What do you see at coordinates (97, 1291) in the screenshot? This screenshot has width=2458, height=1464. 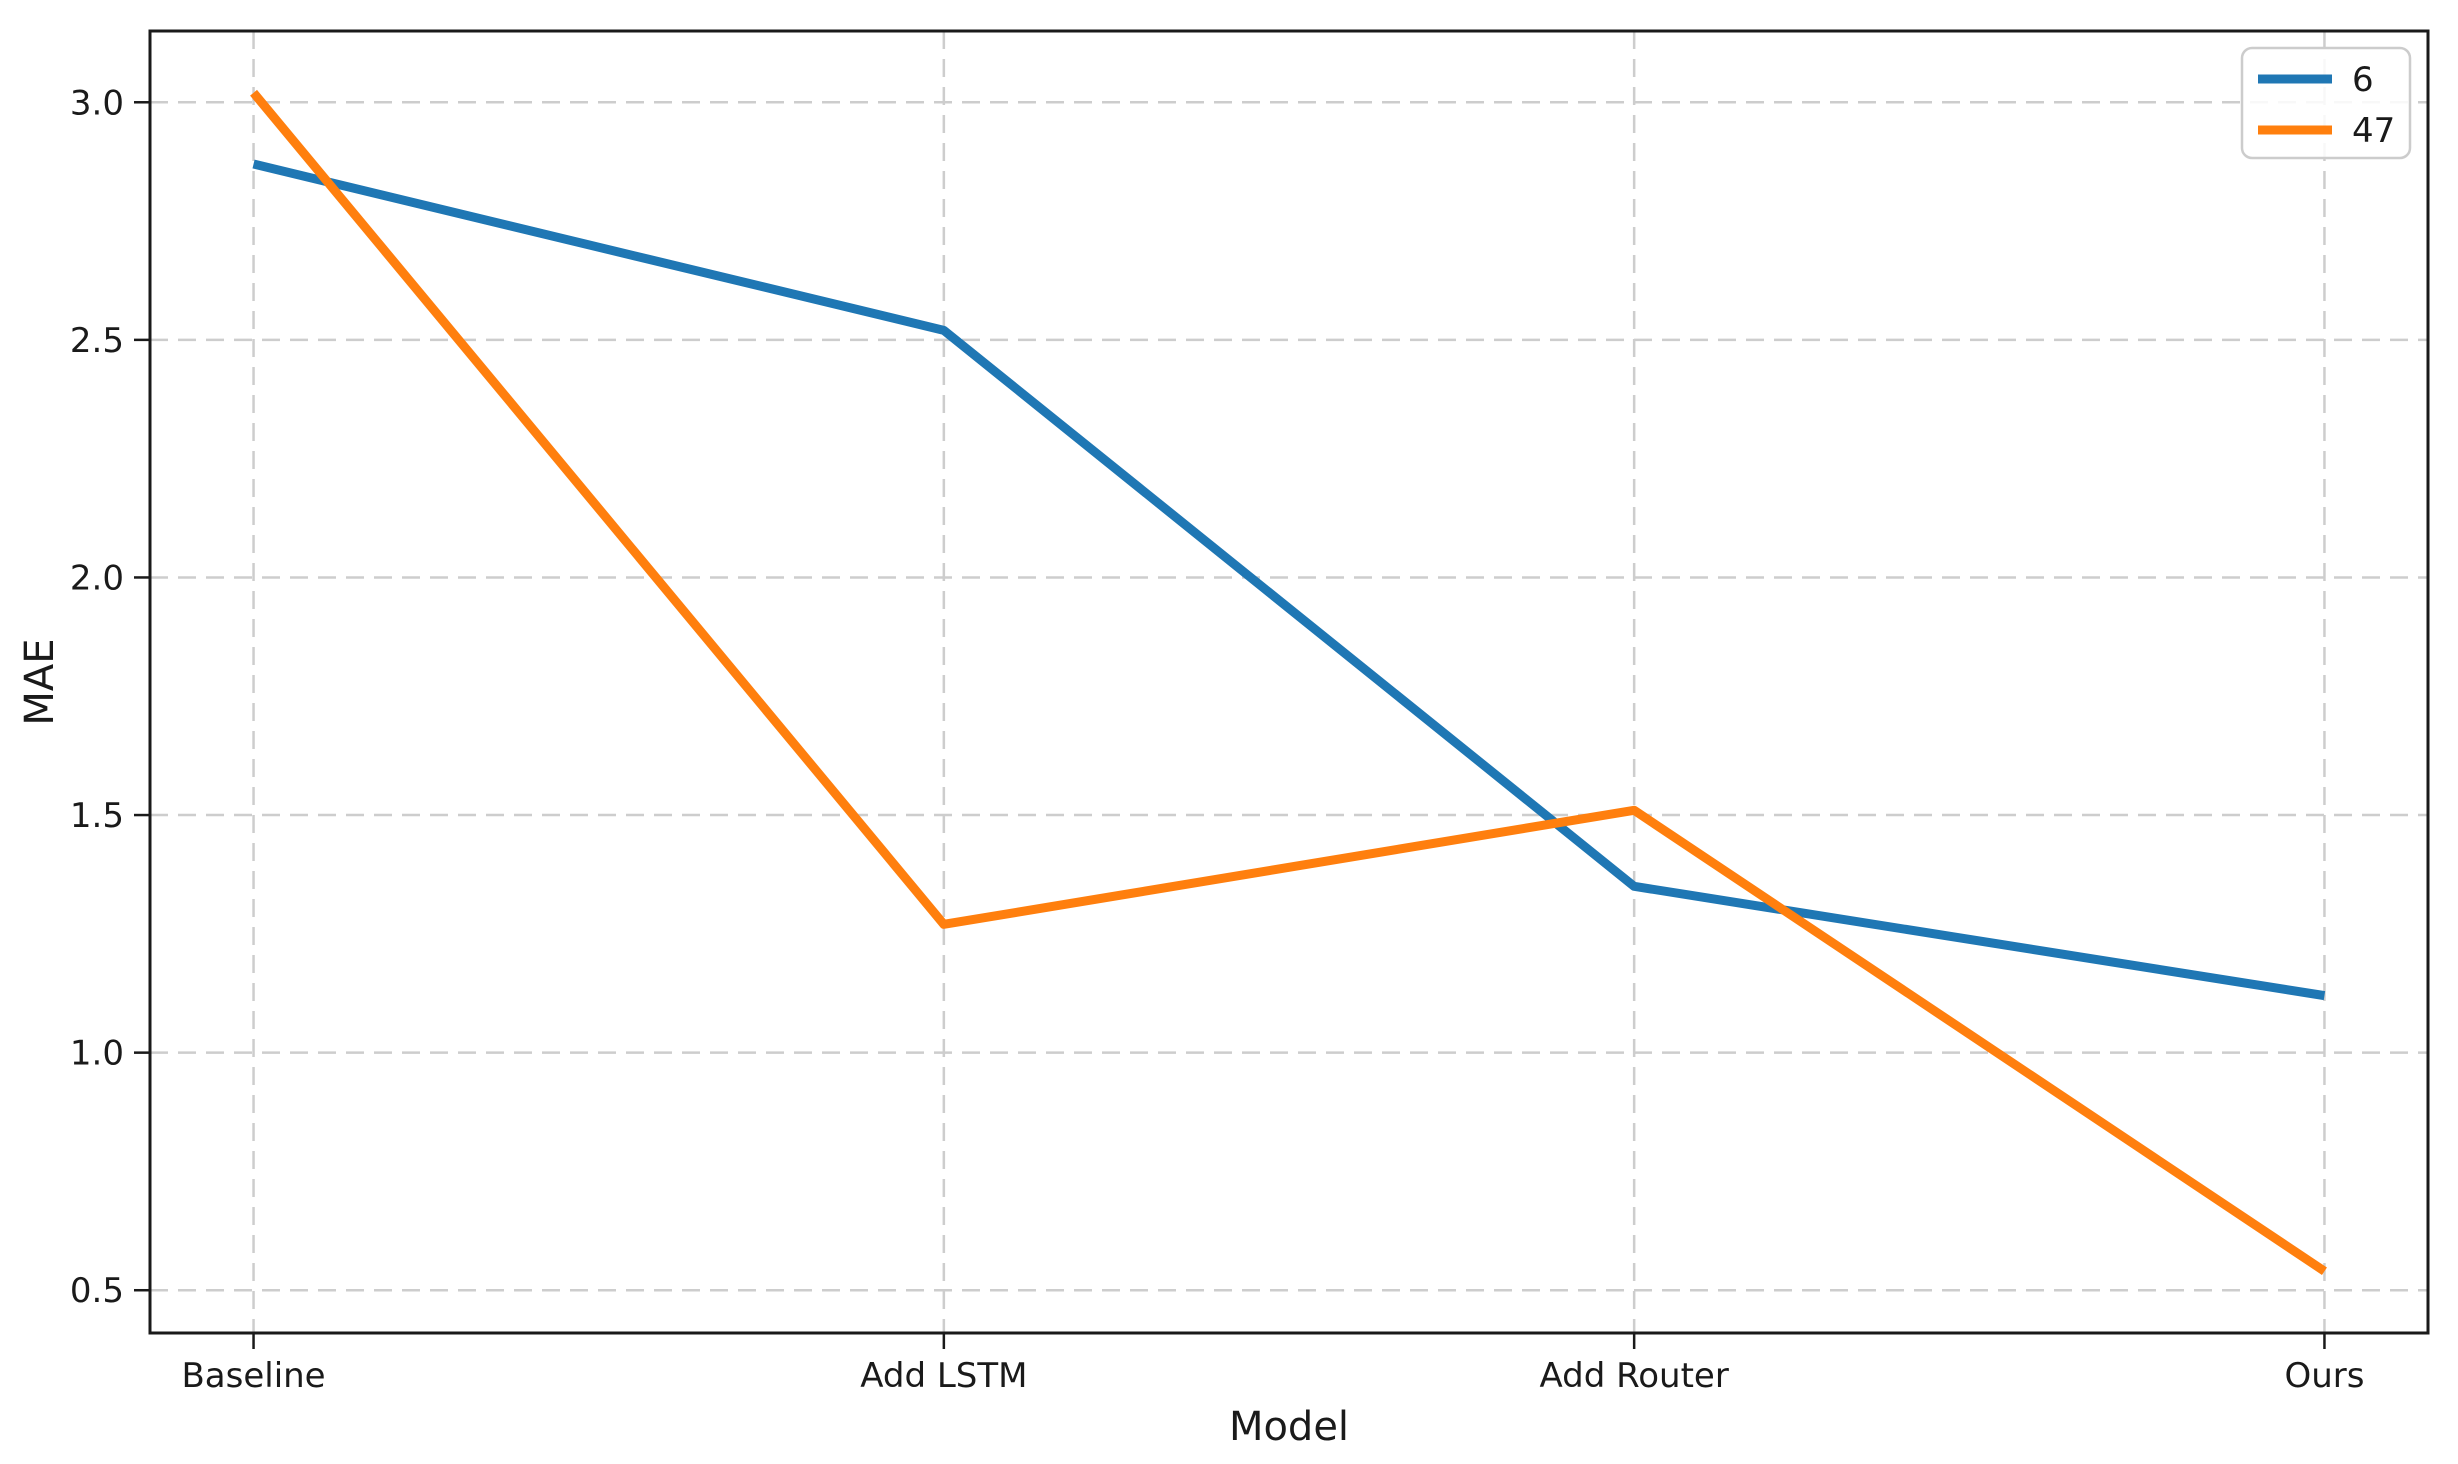 I see `y-tick-label-0-5: 0.5` at bounding box center [97, 1291].